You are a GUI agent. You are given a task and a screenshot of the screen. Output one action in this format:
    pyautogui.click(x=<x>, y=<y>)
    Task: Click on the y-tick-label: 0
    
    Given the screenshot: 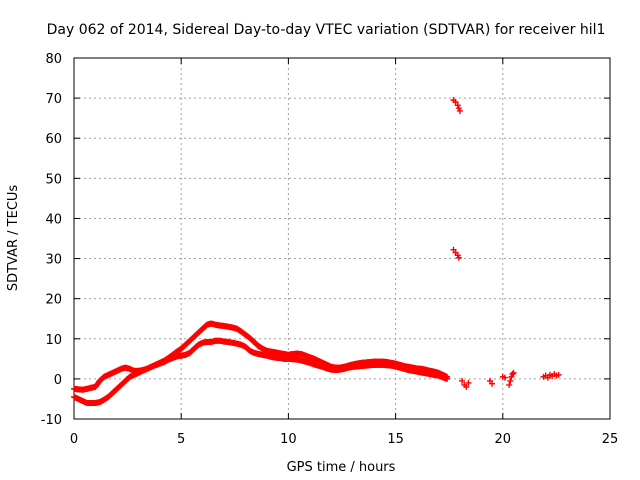 What is the action you would take?
    pyautogui.click(x=58, y=380)
    